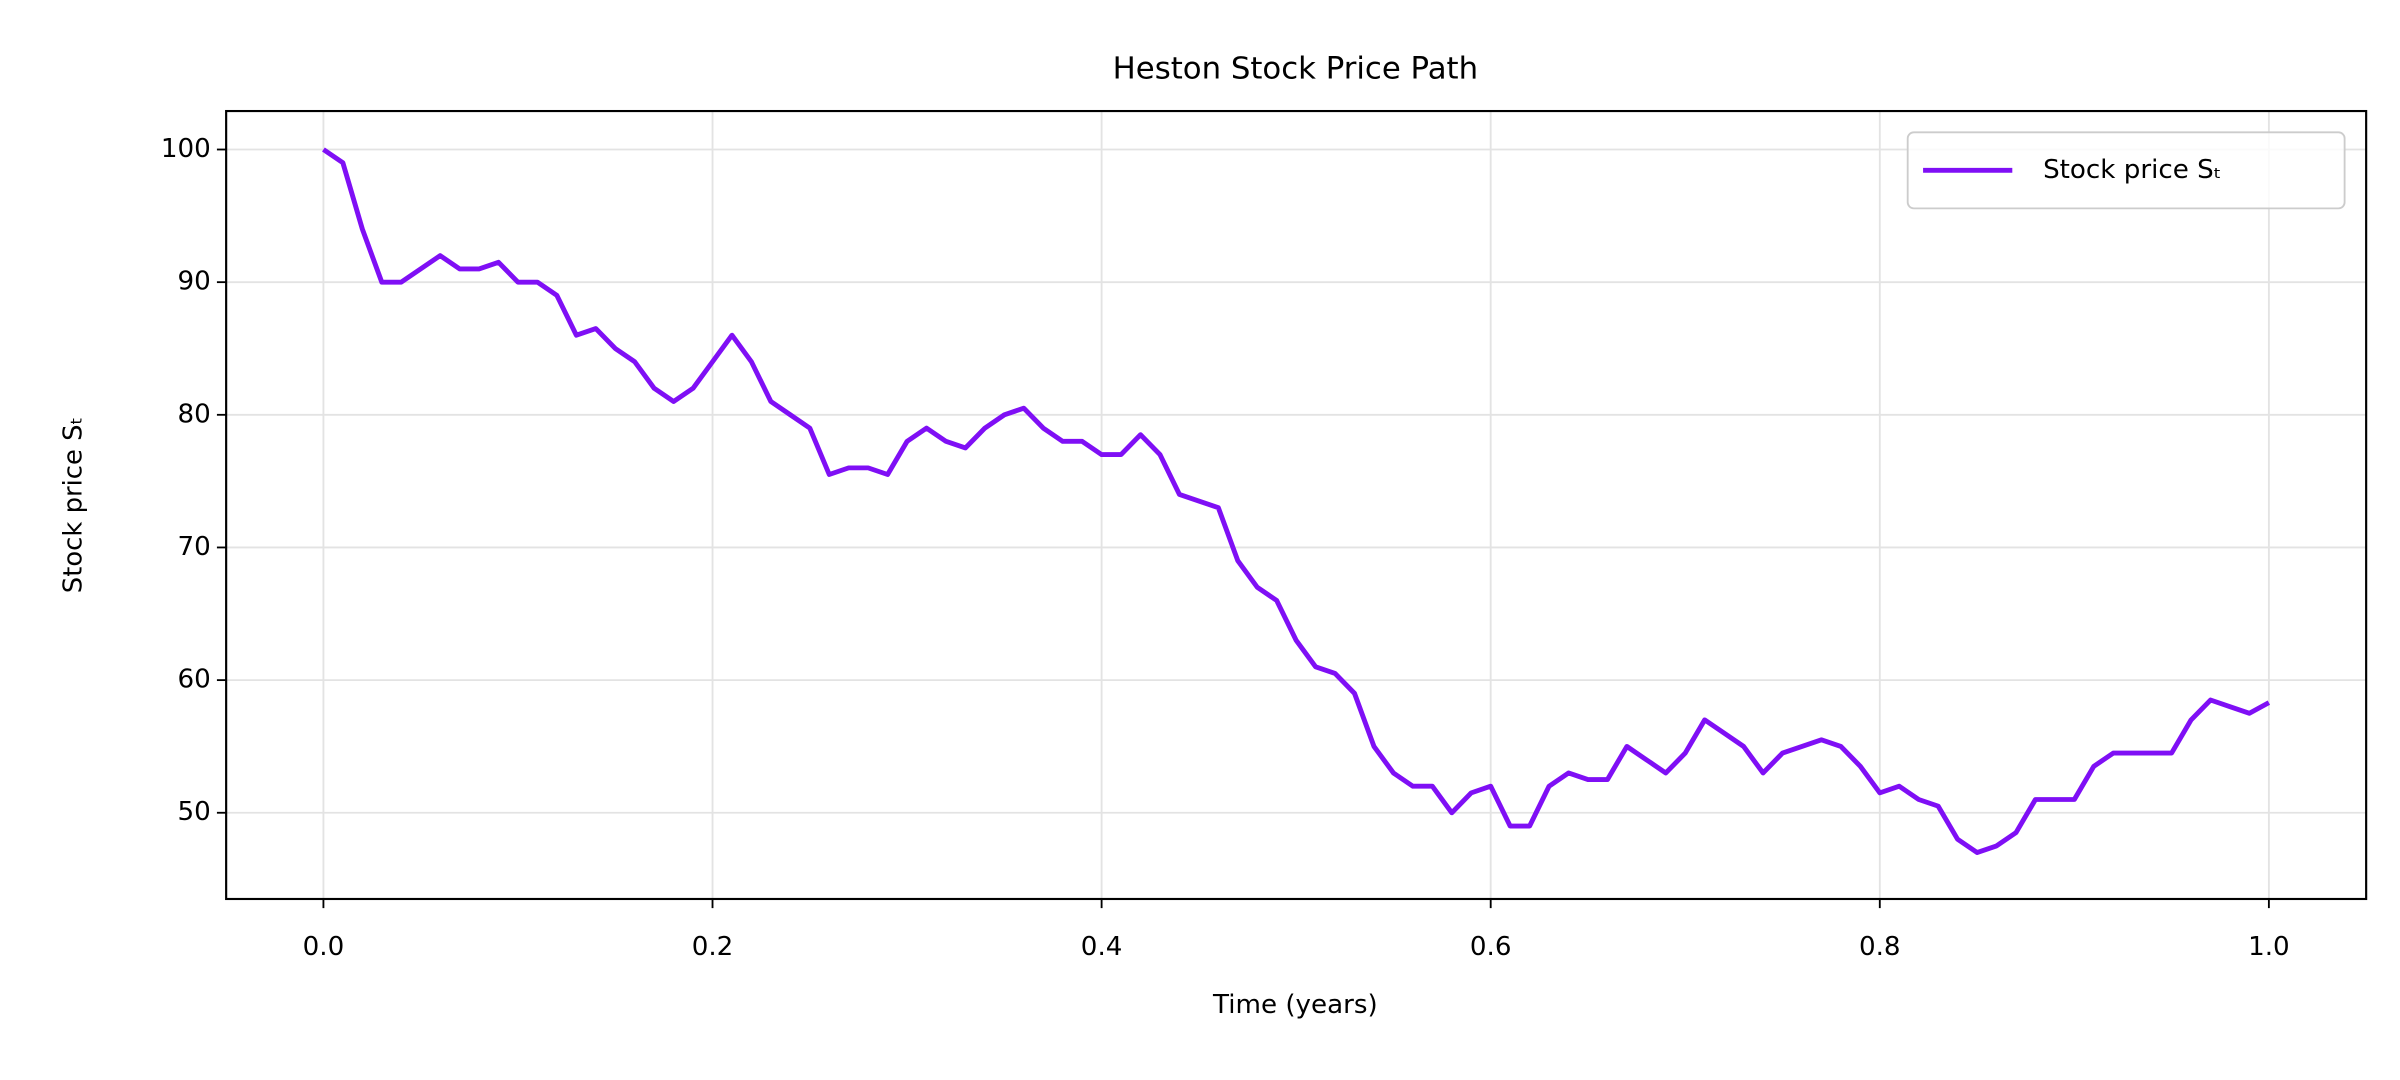 This screenshot has width=2400, height=1080. What do you see at coordinates (73, 505) in the screenshot?
I see `y-axis-label: Stock price Sₜ` at bounding box center [73, 505].